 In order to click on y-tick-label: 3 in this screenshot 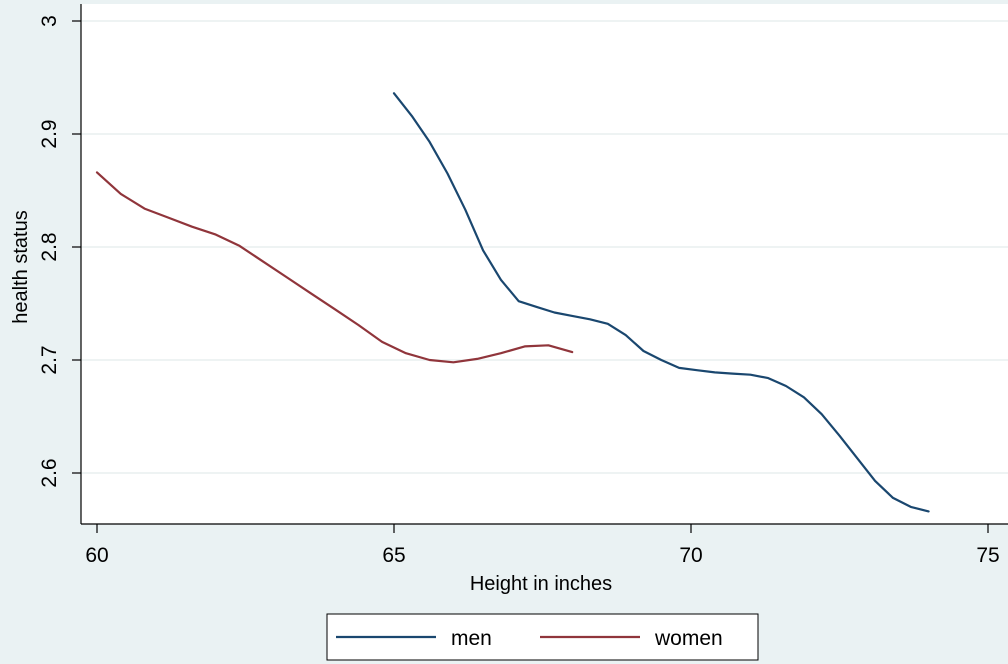, I will do `click(49, 21)`.